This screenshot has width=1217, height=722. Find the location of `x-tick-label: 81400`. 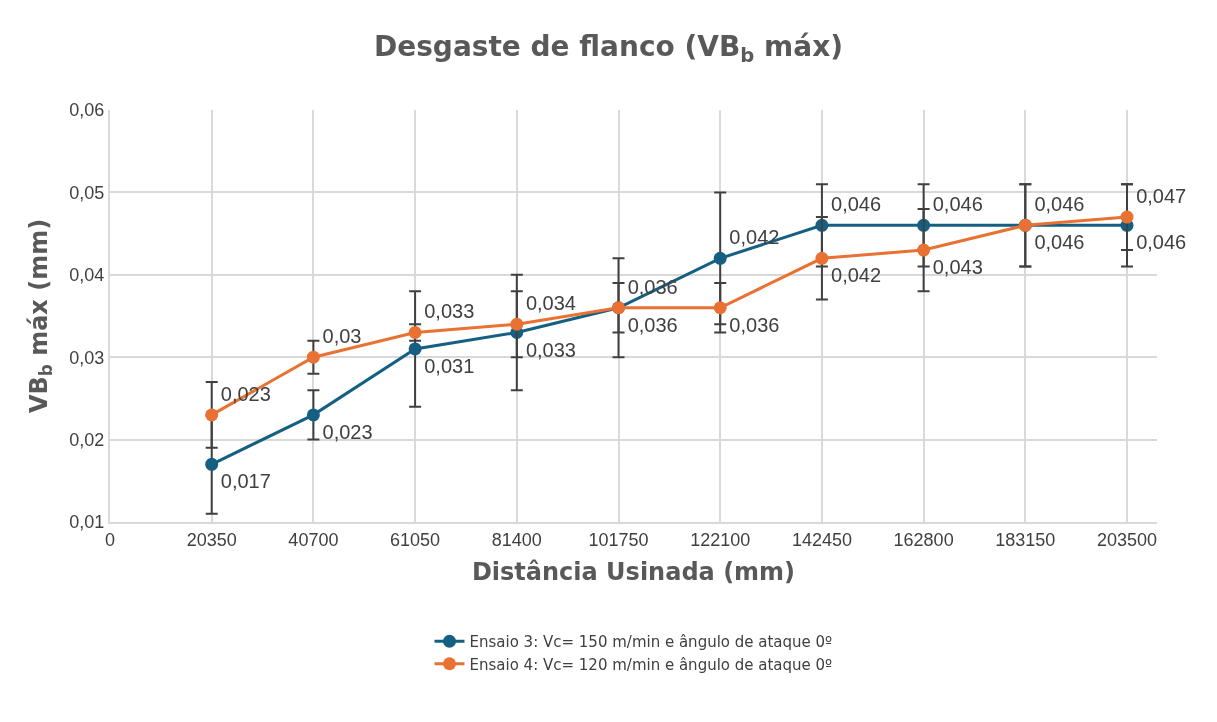

x-tick-label: 81400 is located at coordinates (516, 539).